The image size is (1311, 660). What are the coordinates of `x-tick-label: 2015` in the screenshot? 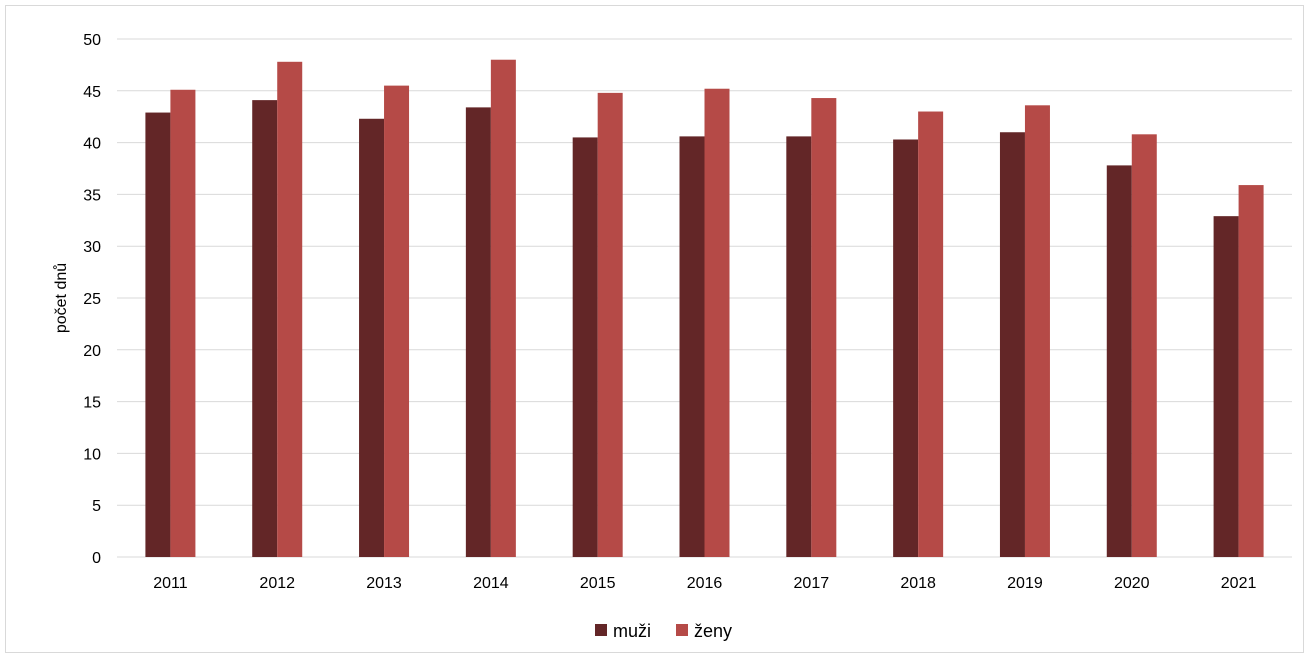 It's located at (598, 583).